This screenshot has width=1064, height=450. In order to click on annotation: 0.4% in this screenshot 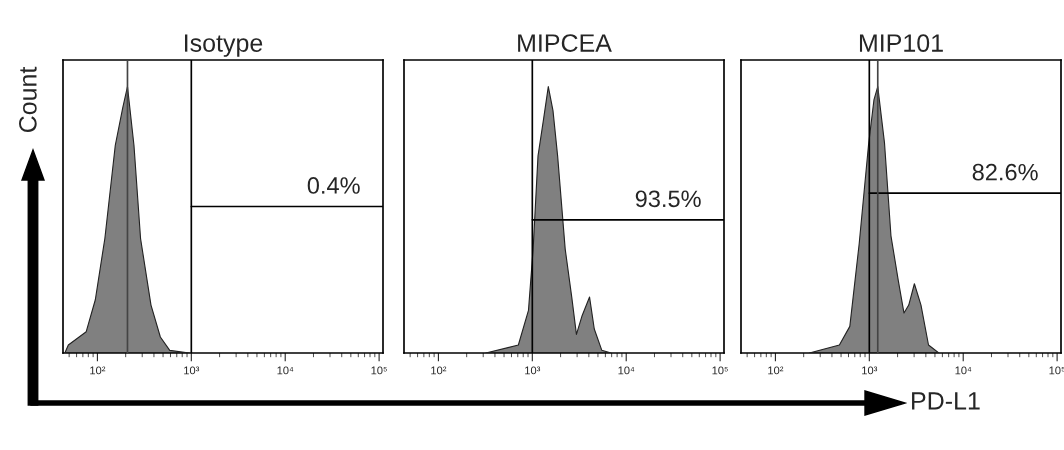, I will do `click(333, 185)`.